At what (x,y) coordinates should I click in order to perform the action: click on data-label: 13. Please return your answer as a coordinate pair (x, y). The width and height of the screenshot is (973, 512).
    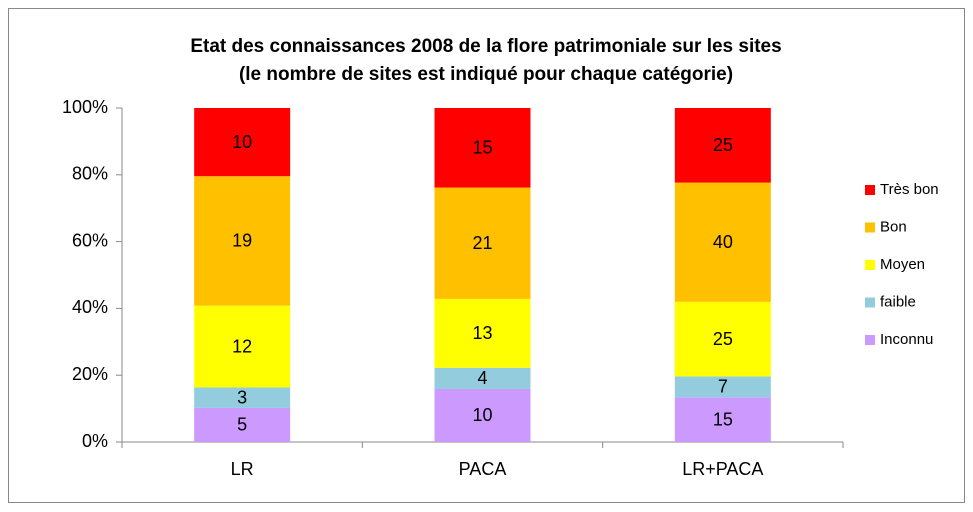
    Looking at the image, I should click on (482, 333).